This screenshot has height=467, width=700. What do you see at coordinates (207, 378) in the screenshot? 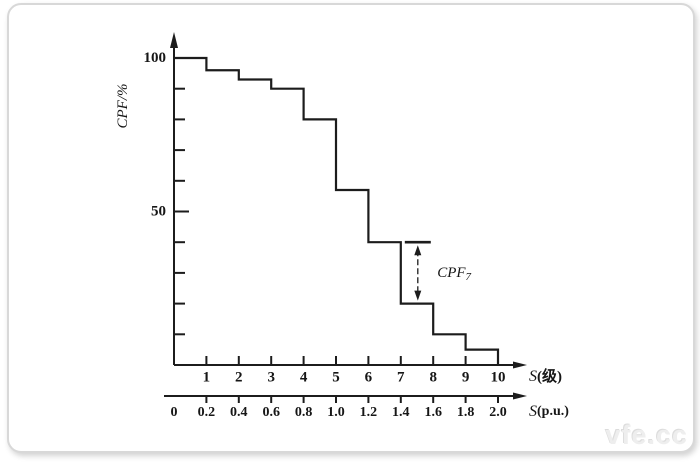
I see `grade-tick-label-1: 1` at bounding box center [207, 378].